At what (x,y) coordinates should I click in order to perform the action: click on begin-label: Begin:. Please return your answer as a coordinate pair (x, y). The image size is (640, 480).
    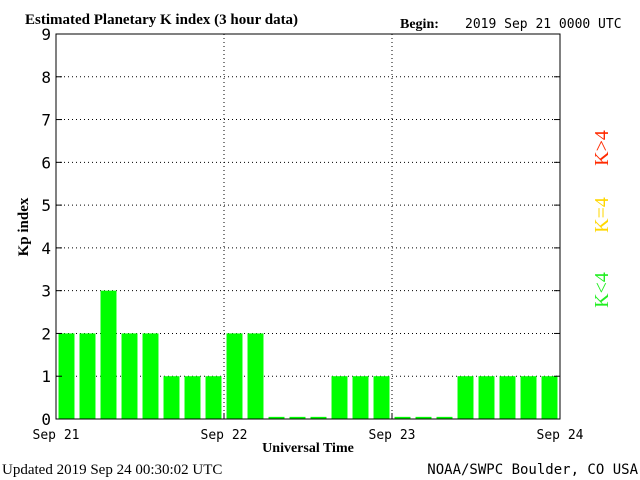
    Looking at the image, I should click on (419, 24).